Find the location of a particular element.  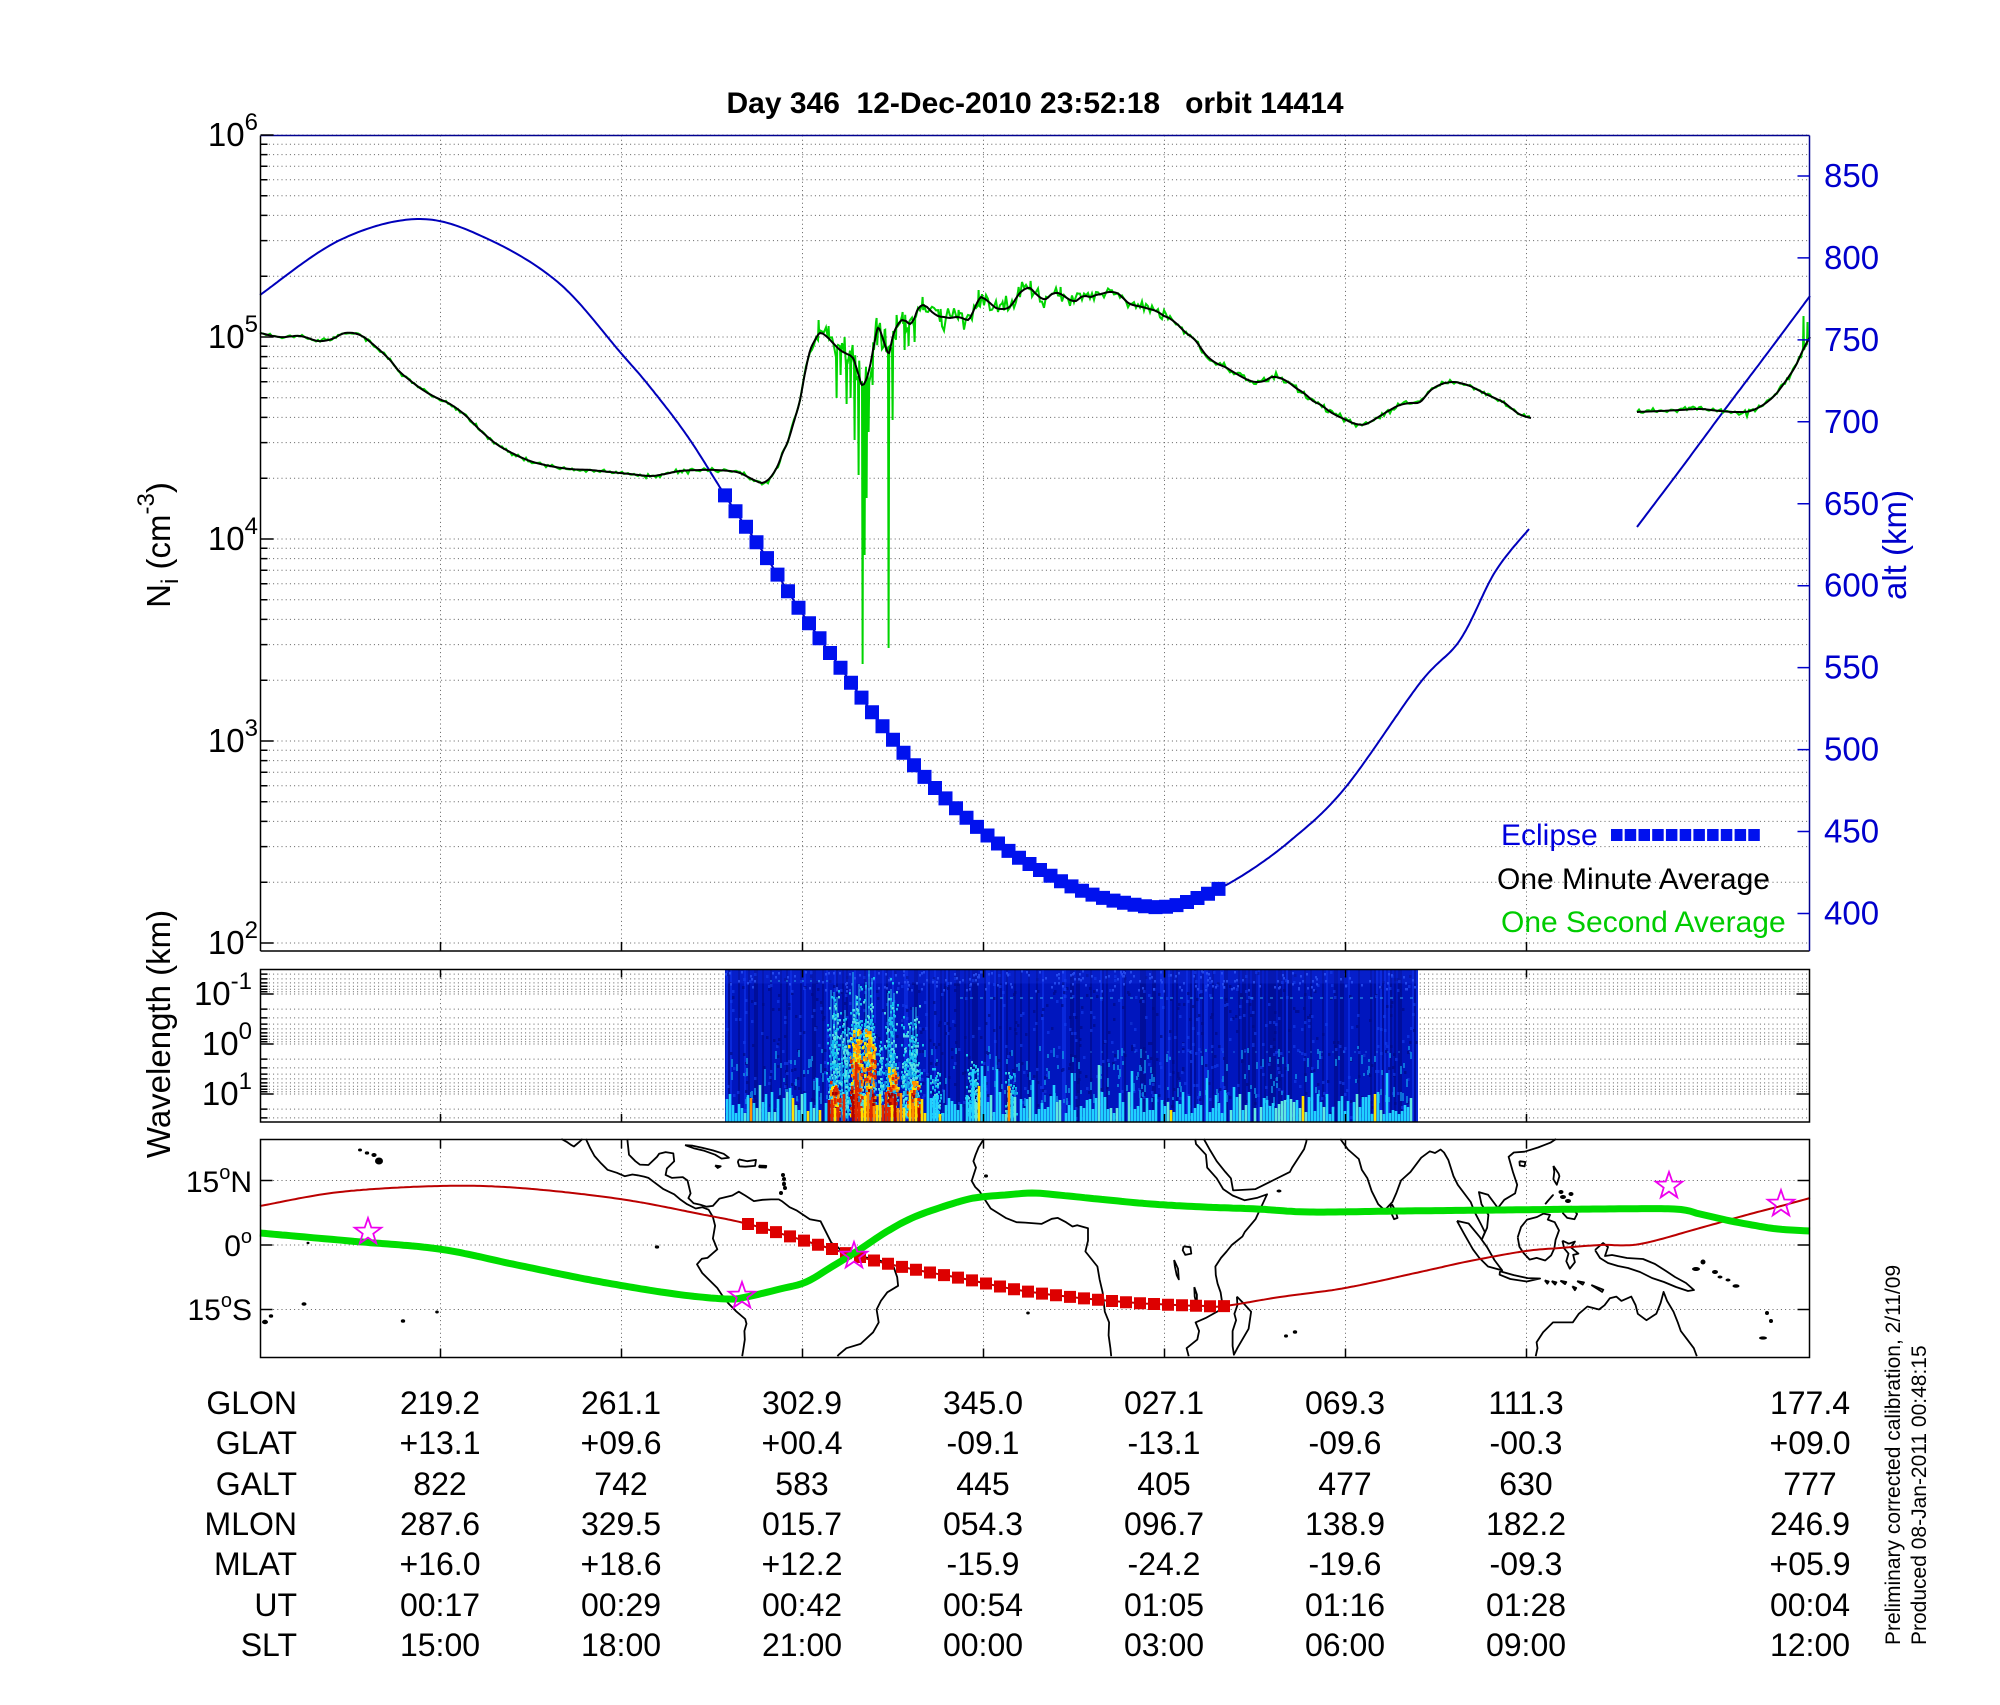

svg-text: 096.7 is located at coordinates (1164, 1524).